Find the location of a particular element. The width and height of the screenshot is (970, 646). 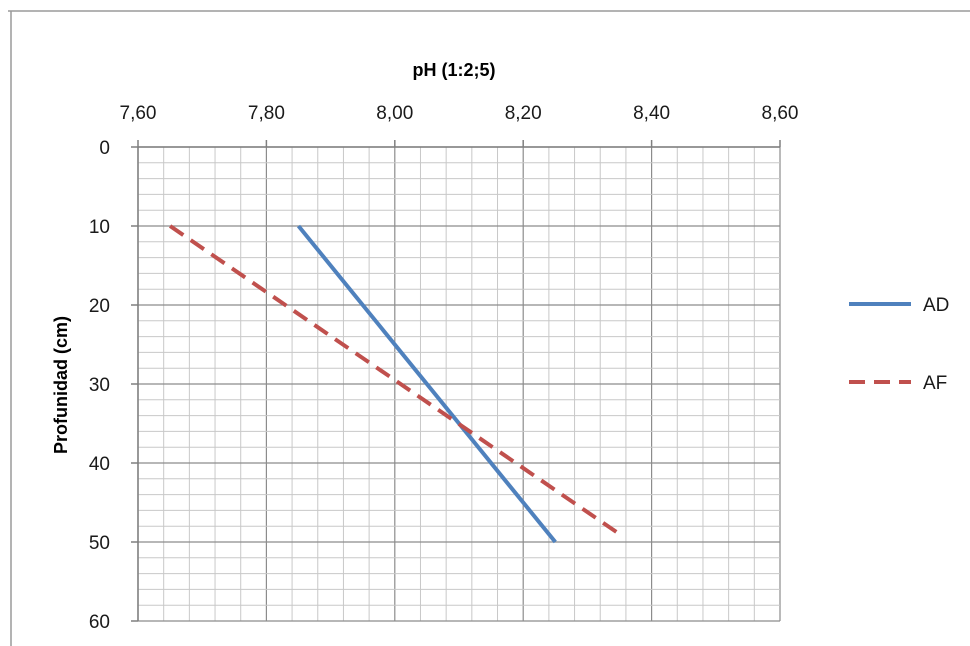

y-tick-label: 20 is located at coordinates (99, 306).